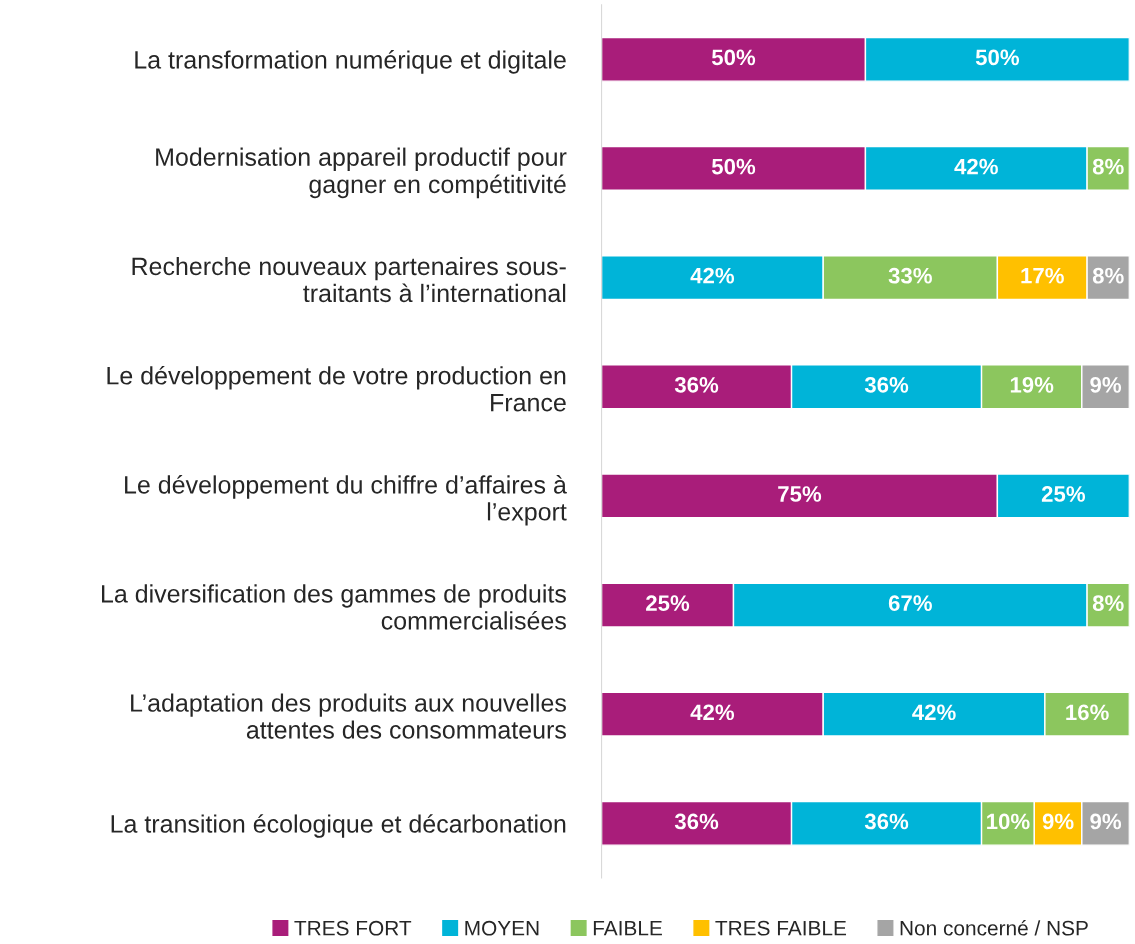 Image resolution: width=1135 pixels, height=944 pixels. What do you see at coordinates (1032, 384) in the screenshot?
I see `data-label: 19%` at bounding box center [1032, 384].